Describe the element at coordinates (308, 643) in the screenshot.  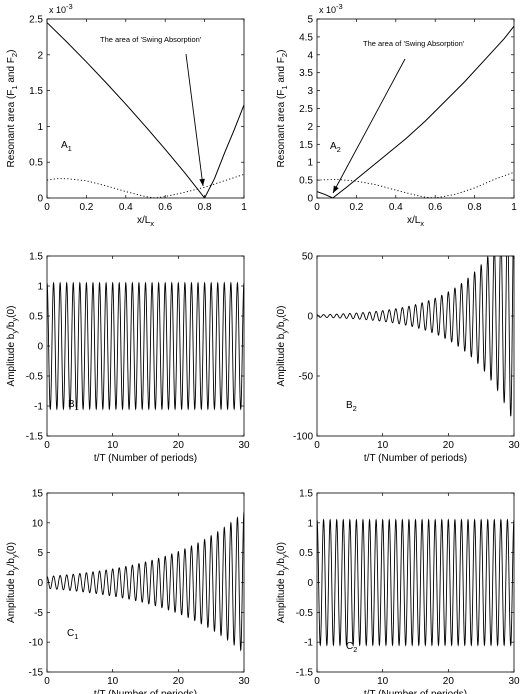
I see `y-tick-label: -1` at that location.